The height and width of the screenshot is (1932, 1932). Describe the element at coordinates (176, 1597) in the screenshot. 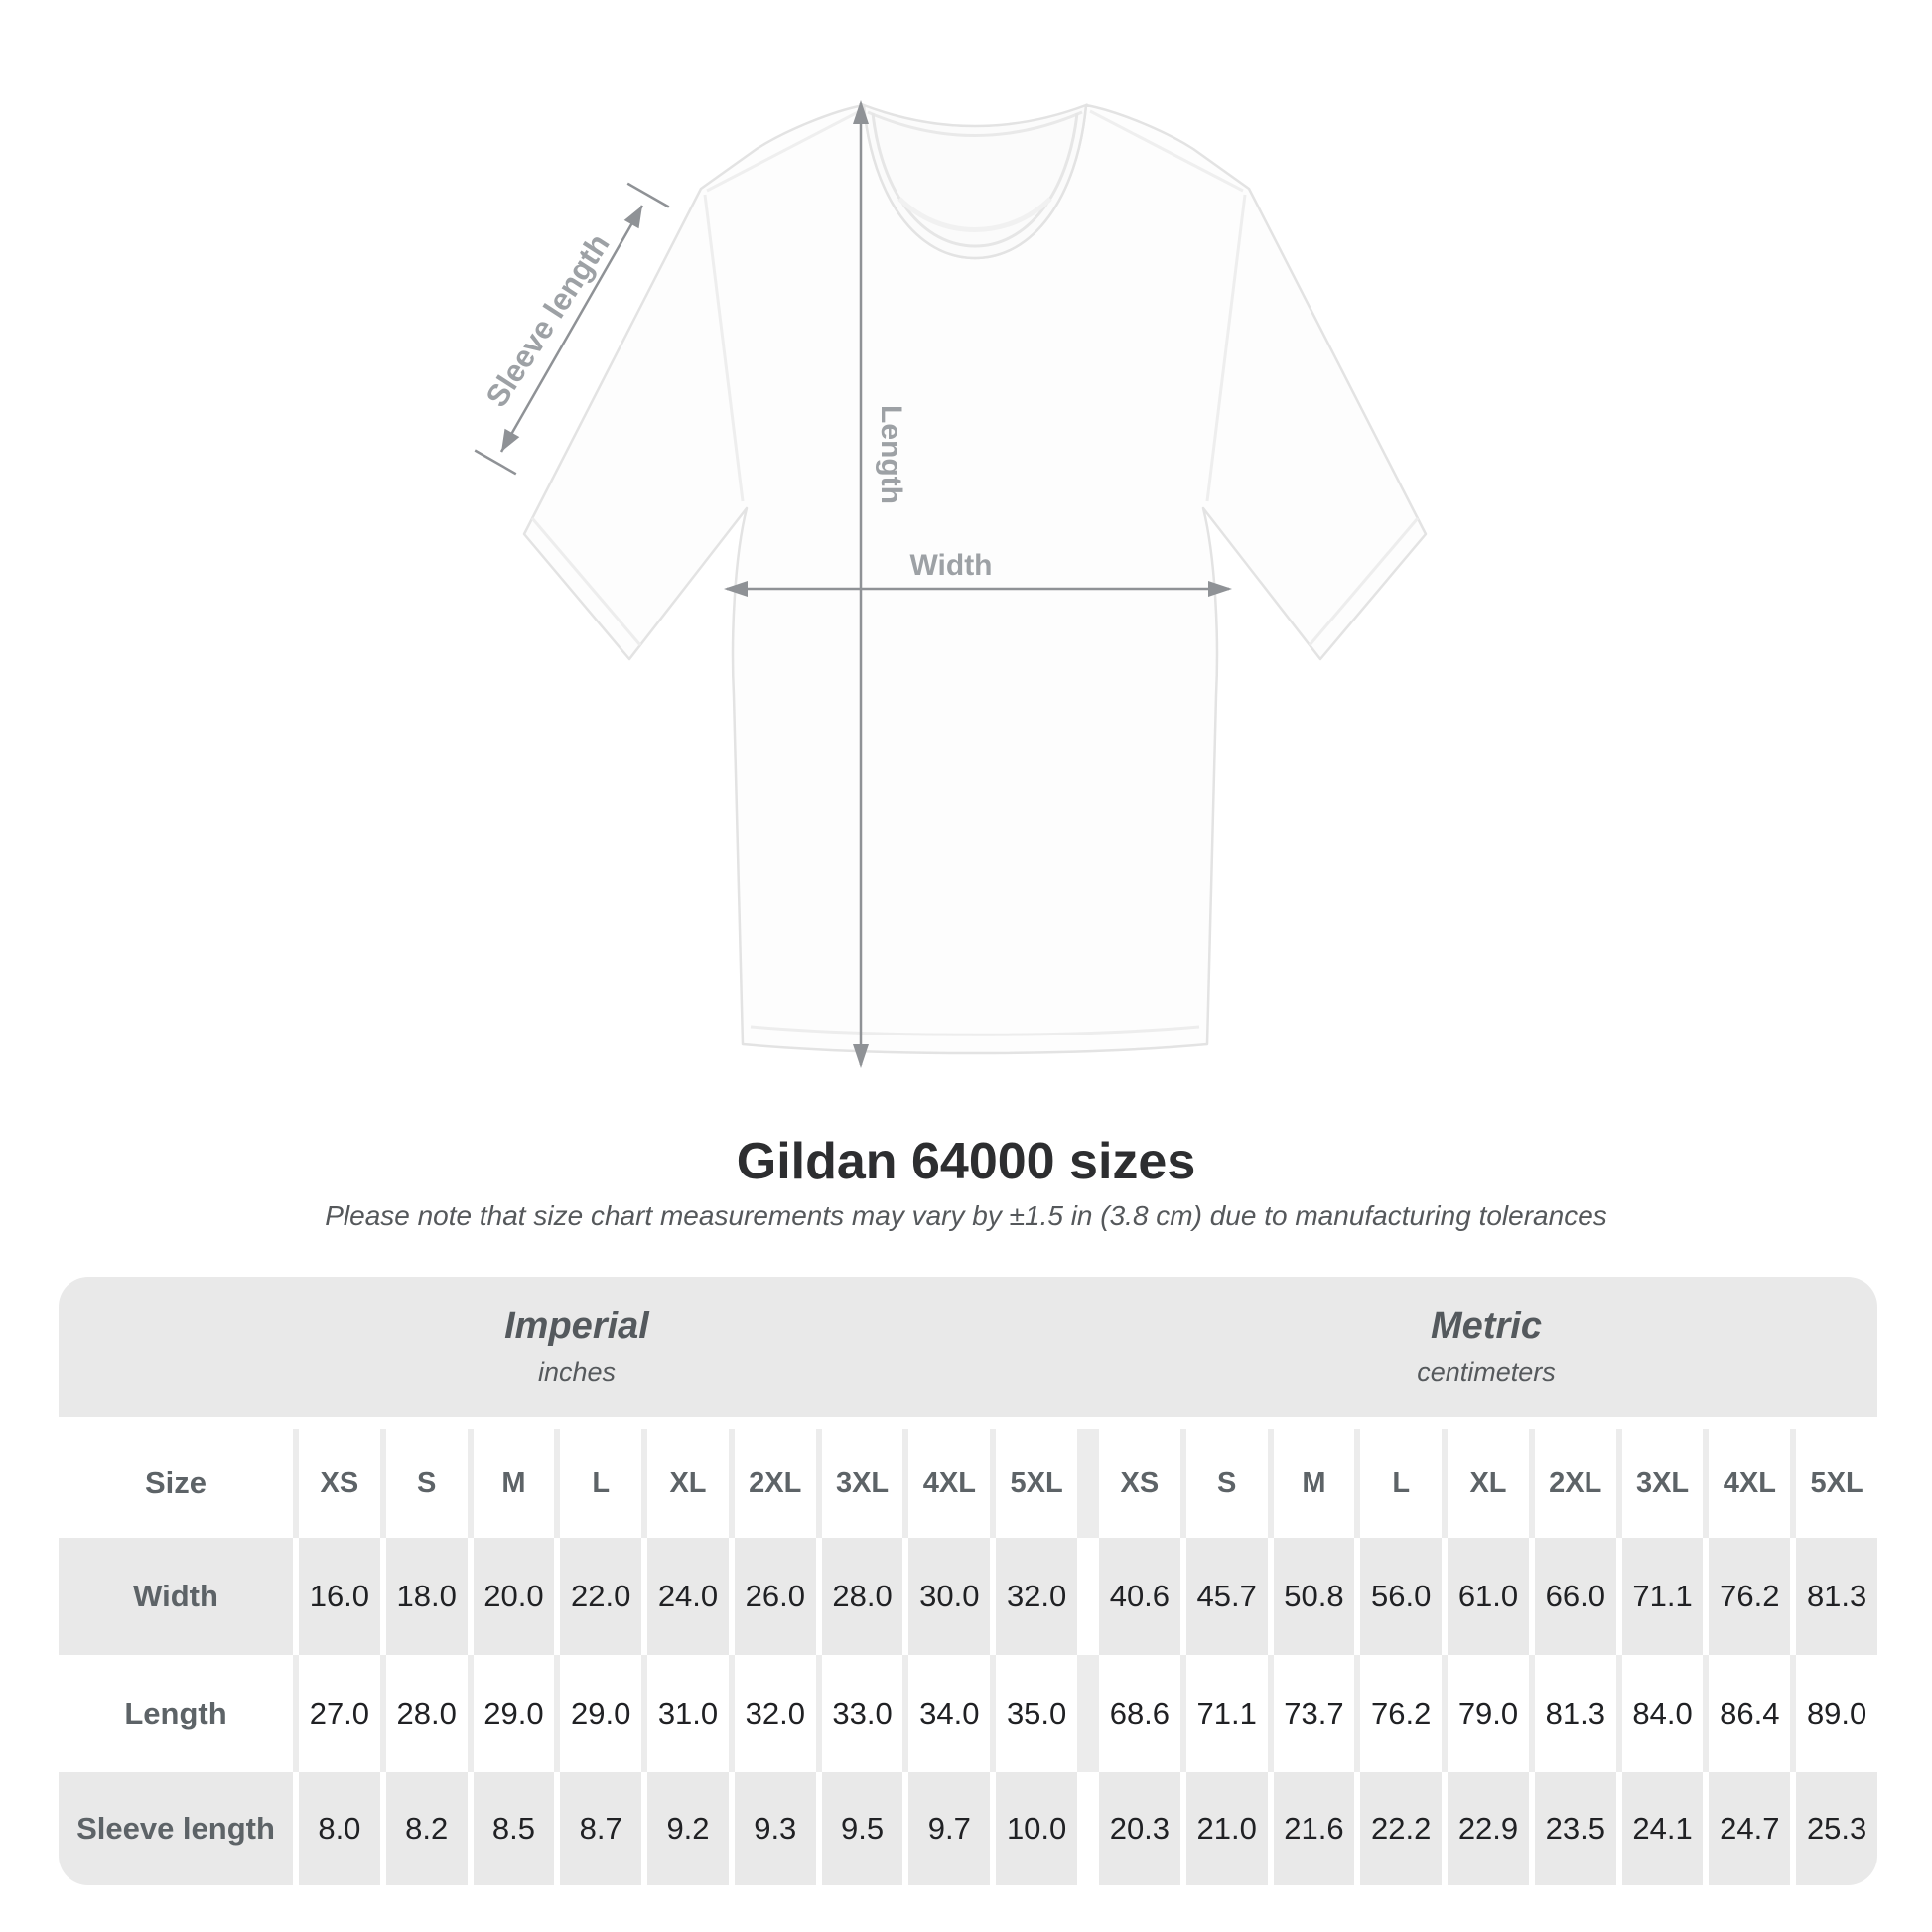

I see `row-label-cell: Width` at that location.